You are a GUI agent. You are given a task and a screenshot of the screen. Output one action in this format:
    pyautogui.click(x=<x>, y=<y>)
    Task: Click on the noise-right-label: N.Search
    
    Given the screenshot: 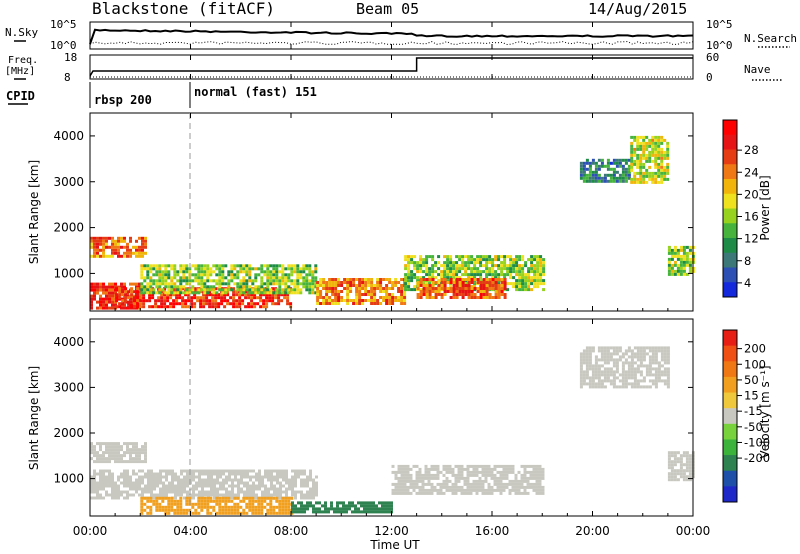 What is the action you would take?
    pyautogui.click(x=770, y=38)
    